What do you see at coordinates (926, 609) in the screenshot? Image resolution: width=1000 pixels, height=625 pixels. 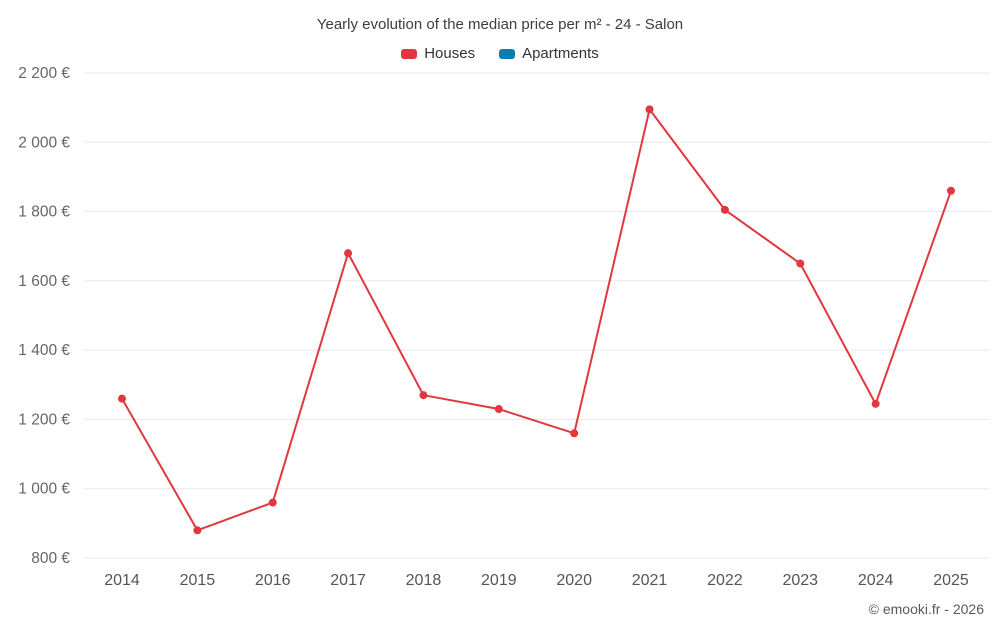 I see `copyright-note: © emooki.fr - 2026` at bounding box center [926, 609].